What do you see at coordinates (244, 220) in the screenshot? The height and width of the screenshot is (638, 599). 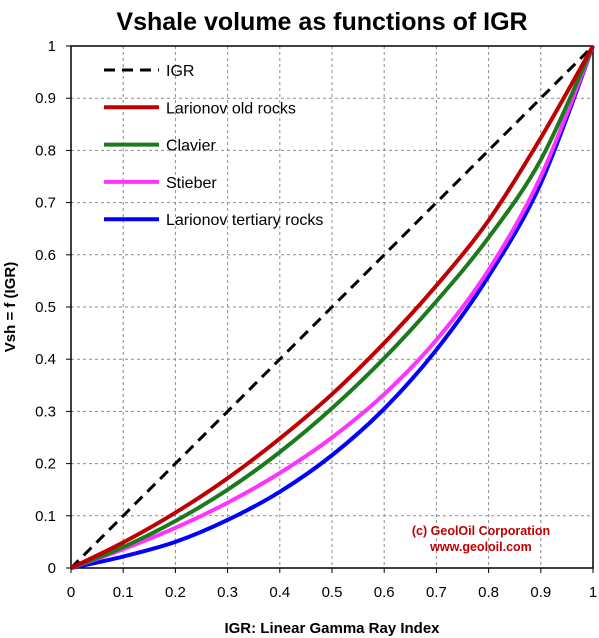 I see `legend-label: Larionov tertiary rocks` at bounding box center [244, 220].